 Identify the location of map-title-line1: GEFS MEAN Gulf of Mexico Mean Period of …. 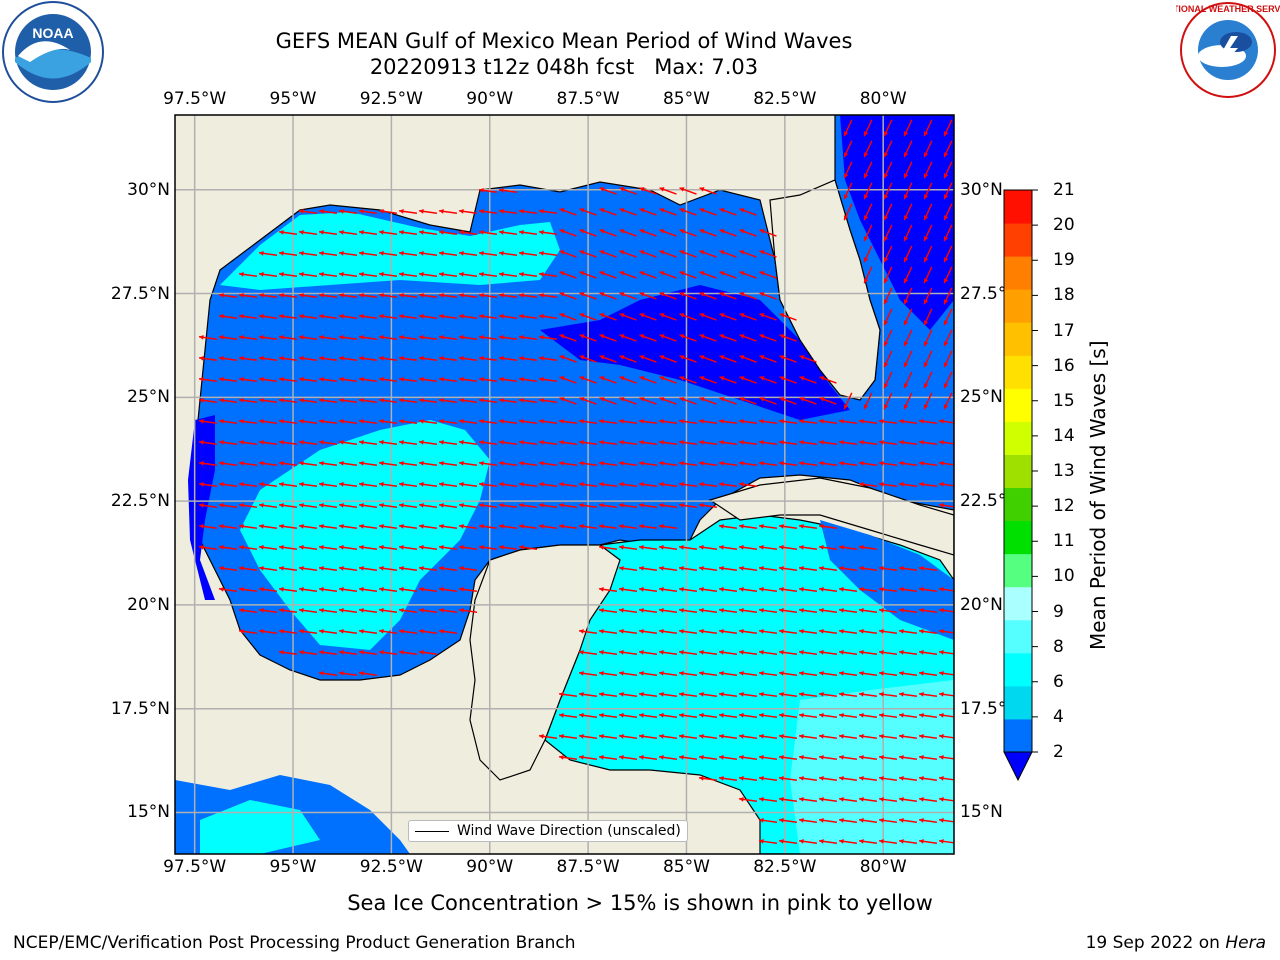
(564, 41).